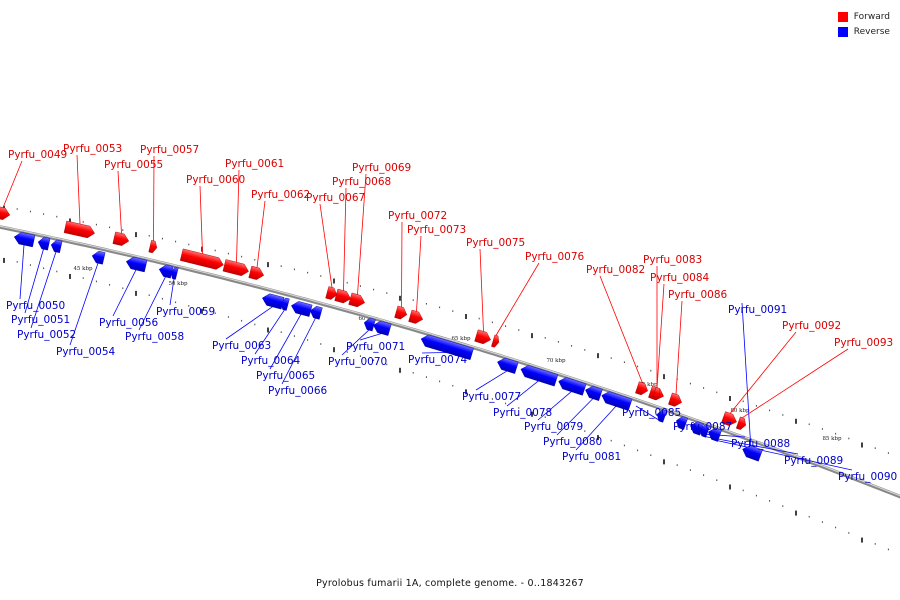  I want to click on legend-entry-reverse: Reverse, so click(863, 31).